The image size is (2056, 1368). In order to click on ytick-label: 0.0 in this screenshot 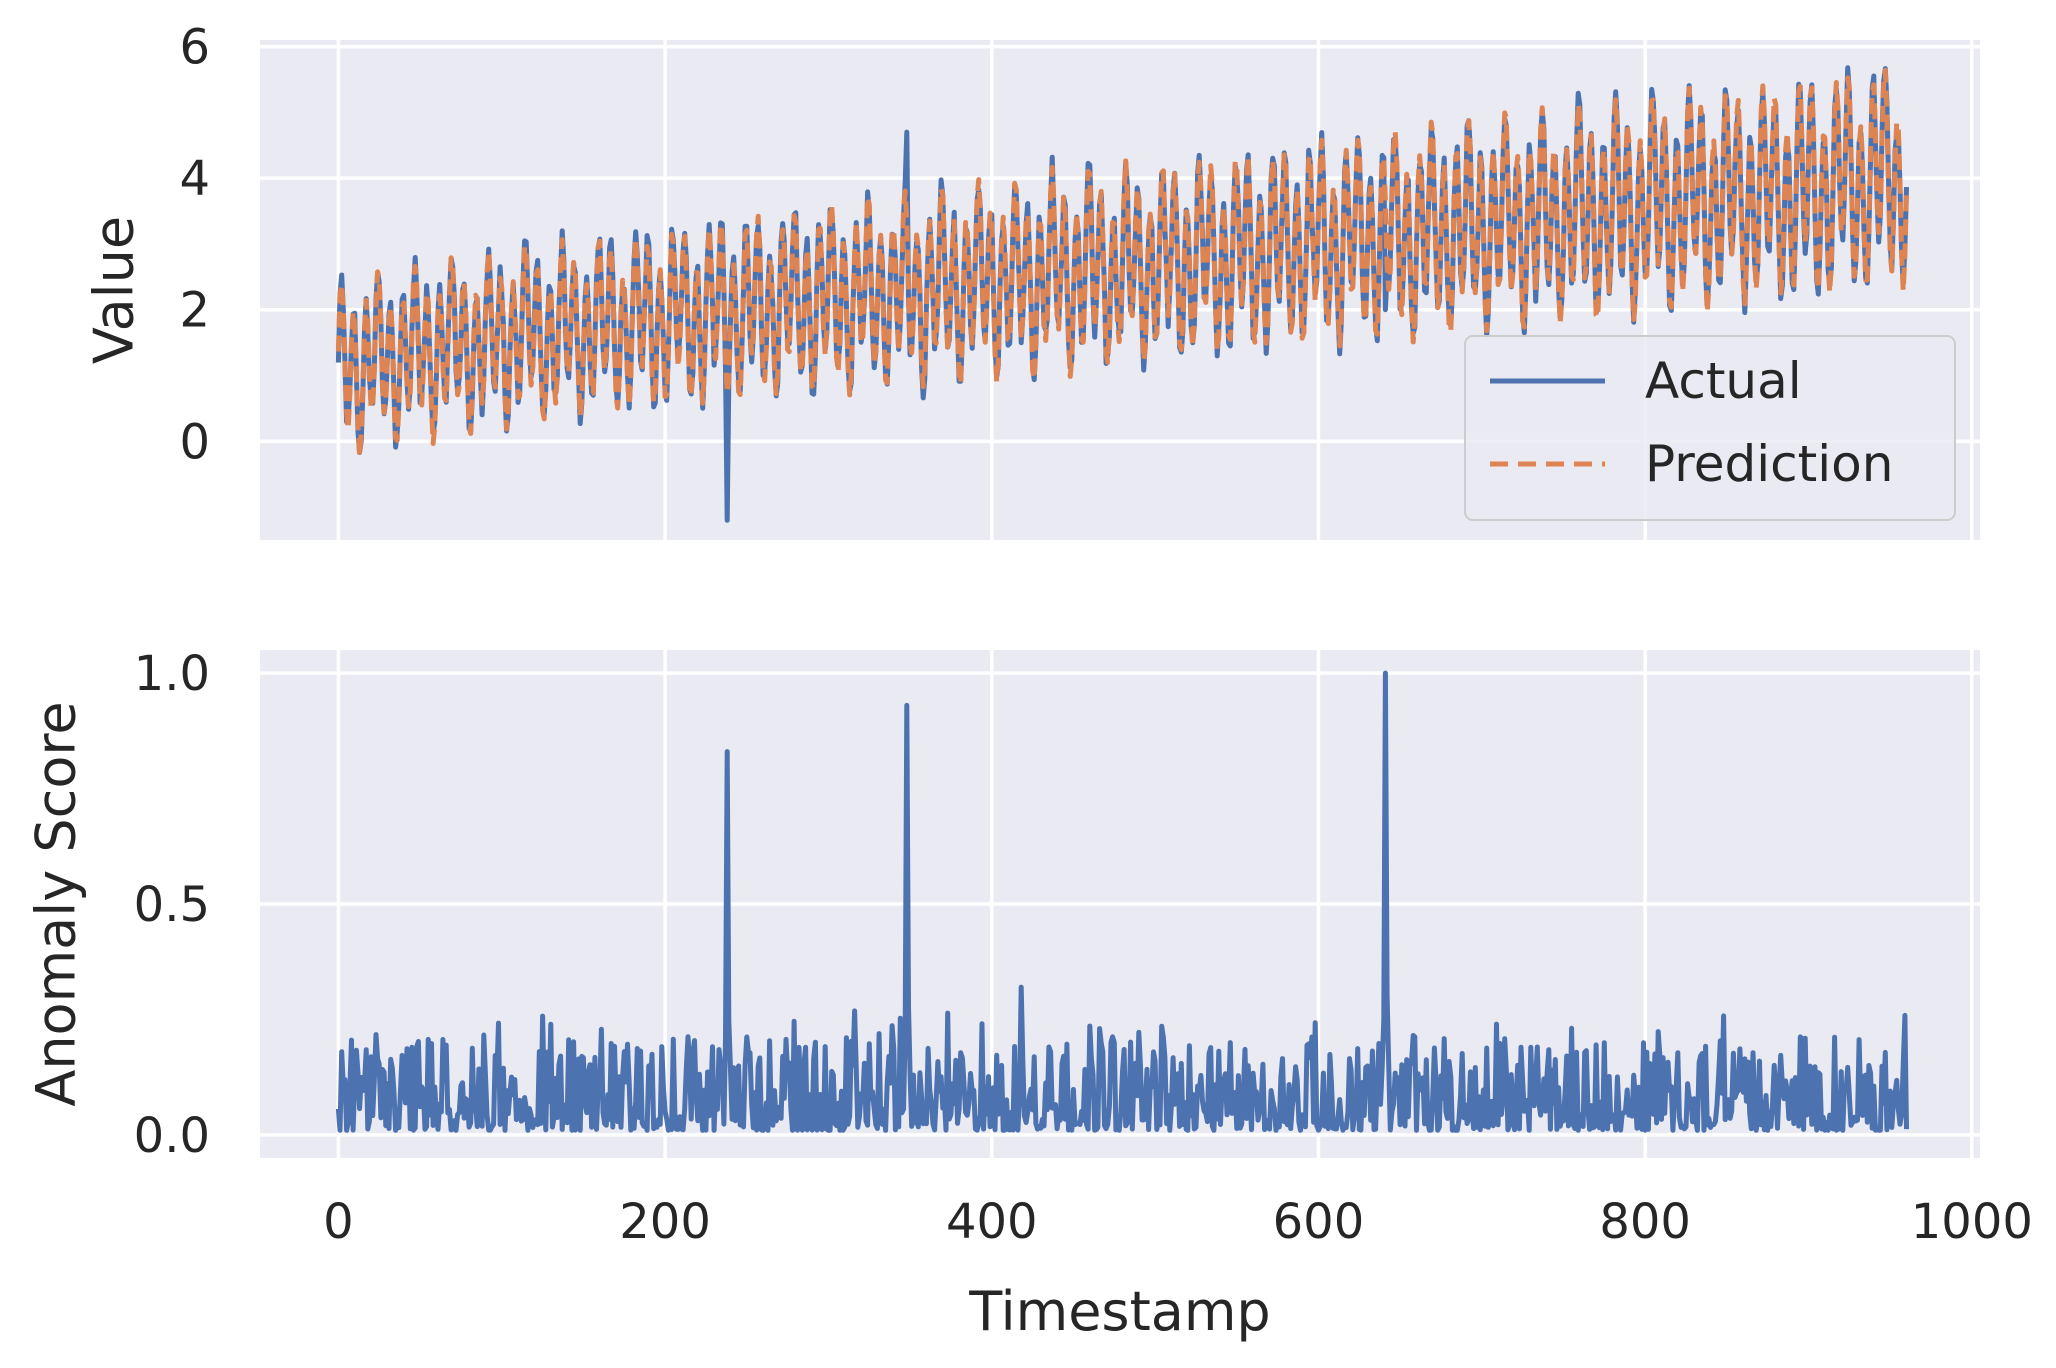, I will do `click(172, 1136)`.